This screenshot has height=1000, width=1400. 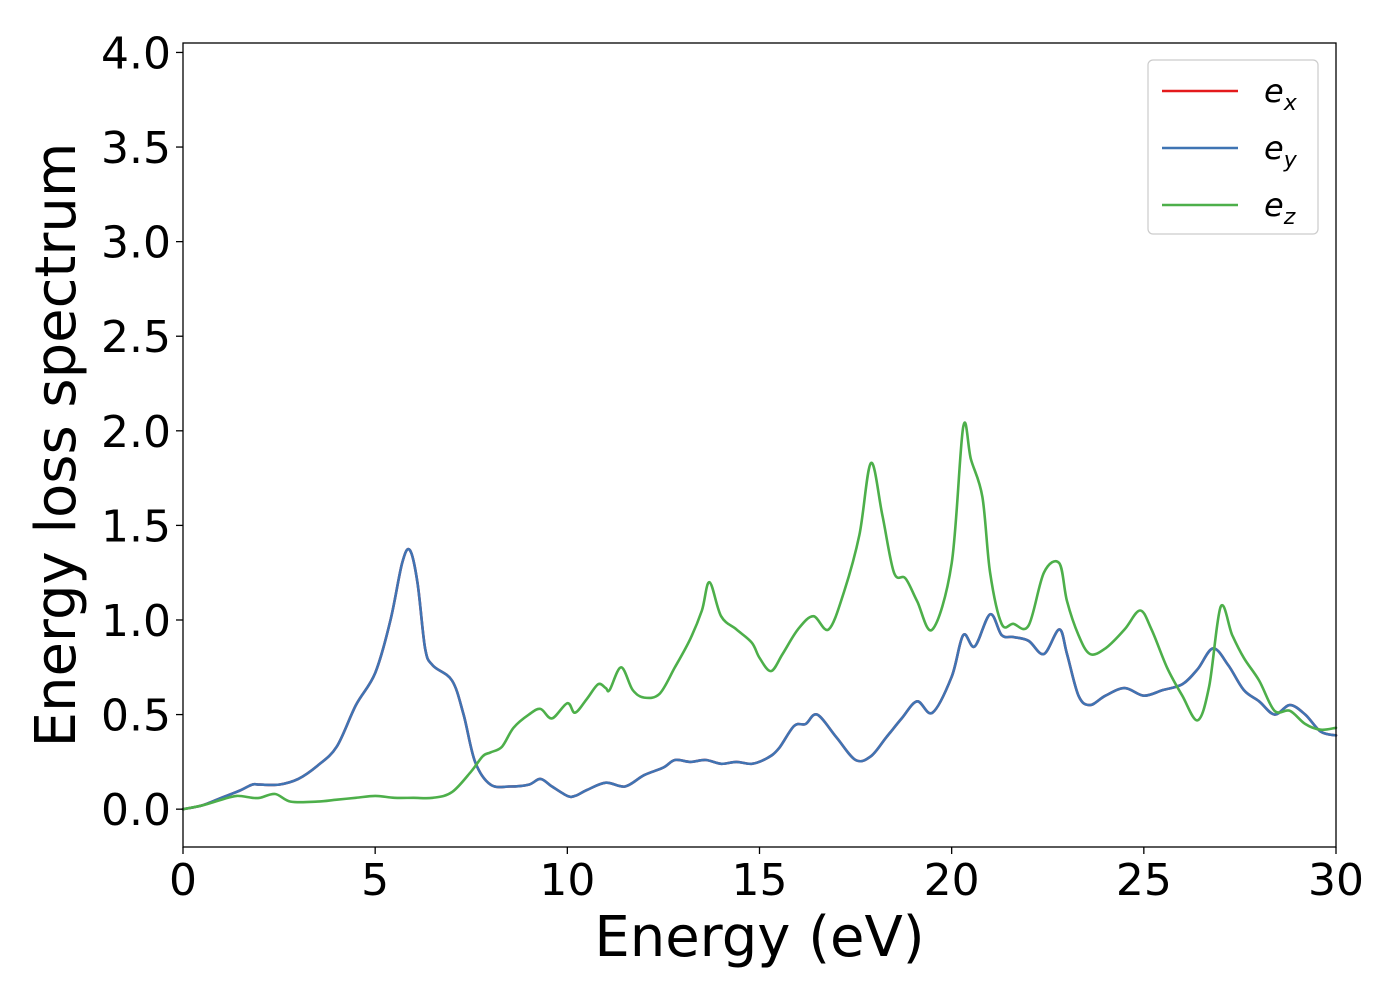 I want to click on y-axis-ticks: 0.0 0.5 1.0 1.5 2.0 2.5 3.0 3.5 4.0, so click(x=142, y=432).